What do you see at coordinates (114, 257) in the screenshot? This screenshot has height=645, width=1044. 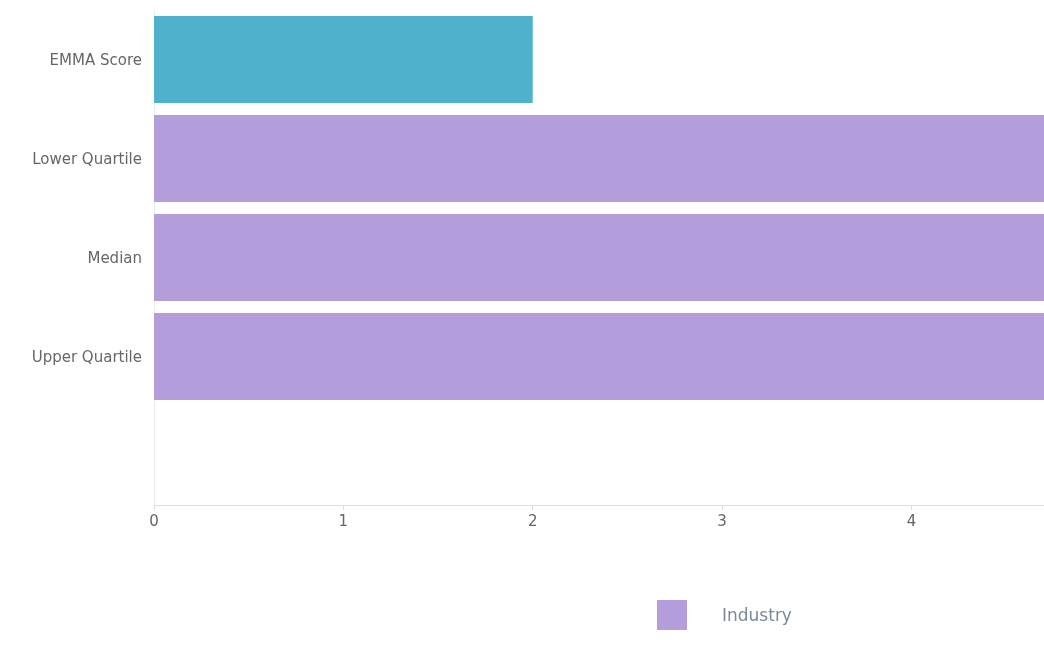 I see `y-tick-label: Median` at bounding box center [114, 257].